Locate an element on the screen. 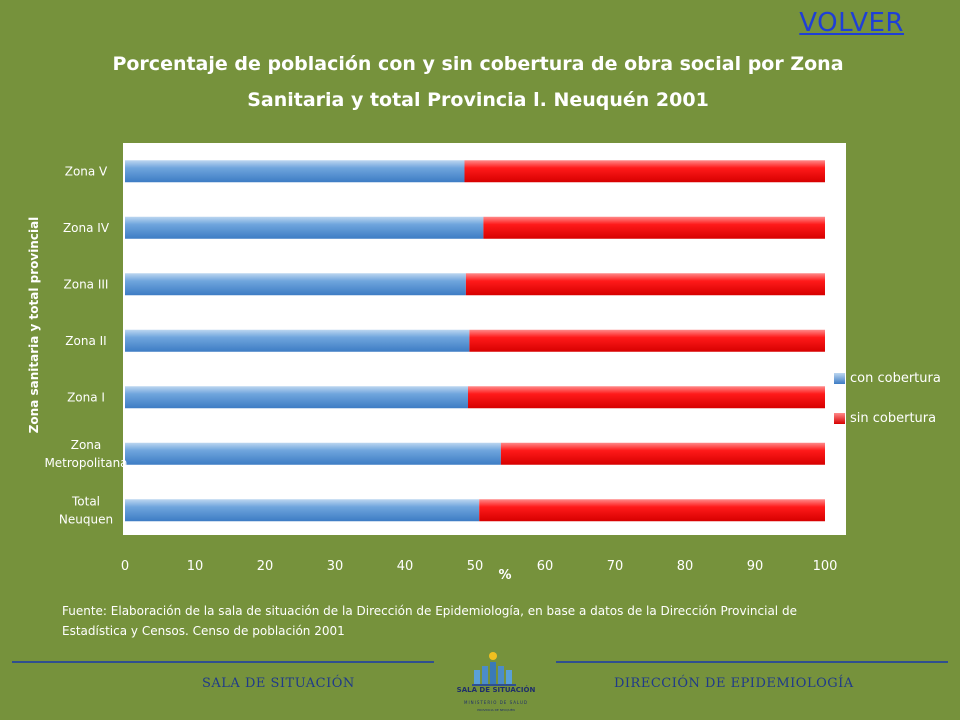 This screenshot has height=720, width=960. legend-item-con-cobertura: con cobertura is located at coordinates (887, 378).